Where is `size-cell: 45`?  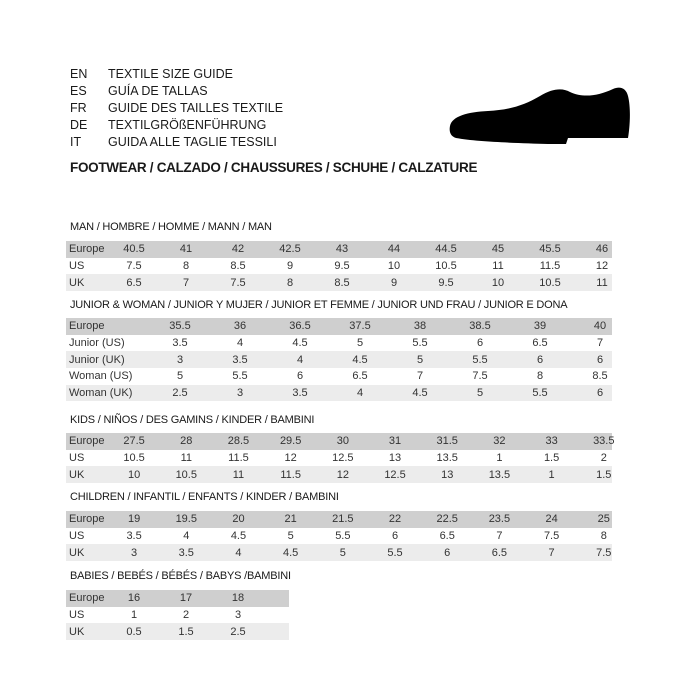 size-cell: 45 is located at coordinates (498, 249).